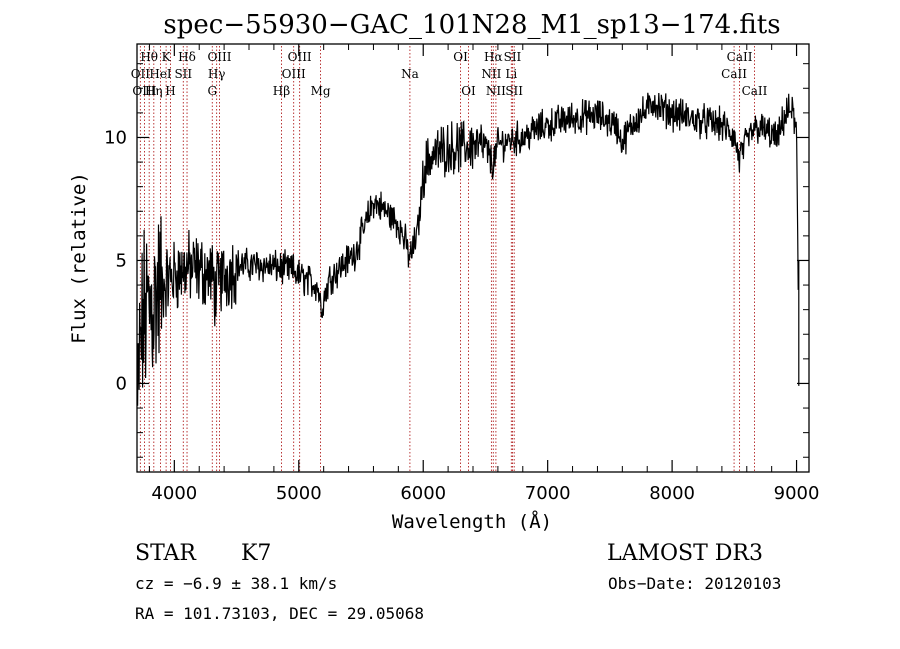 This screenshot has height=649, width=900. What do you see at coordinates (471, 25) in the screenshot?
I see `chart-title: spec−55930−GAC_101N28_M1_sp13−174.fits` at bounding box center [471, 25].